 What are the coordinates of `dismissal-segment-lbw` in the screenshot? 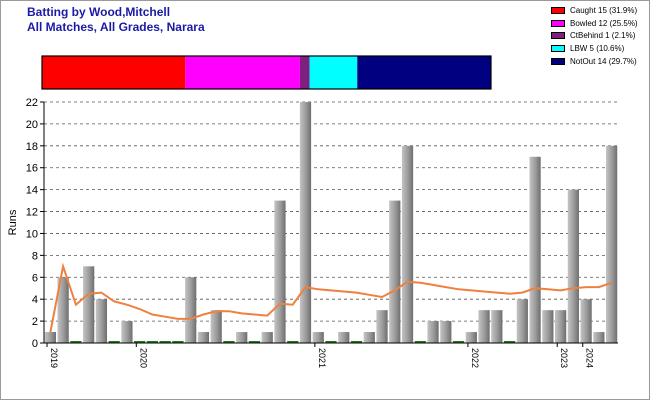 It's located at (333, 72).